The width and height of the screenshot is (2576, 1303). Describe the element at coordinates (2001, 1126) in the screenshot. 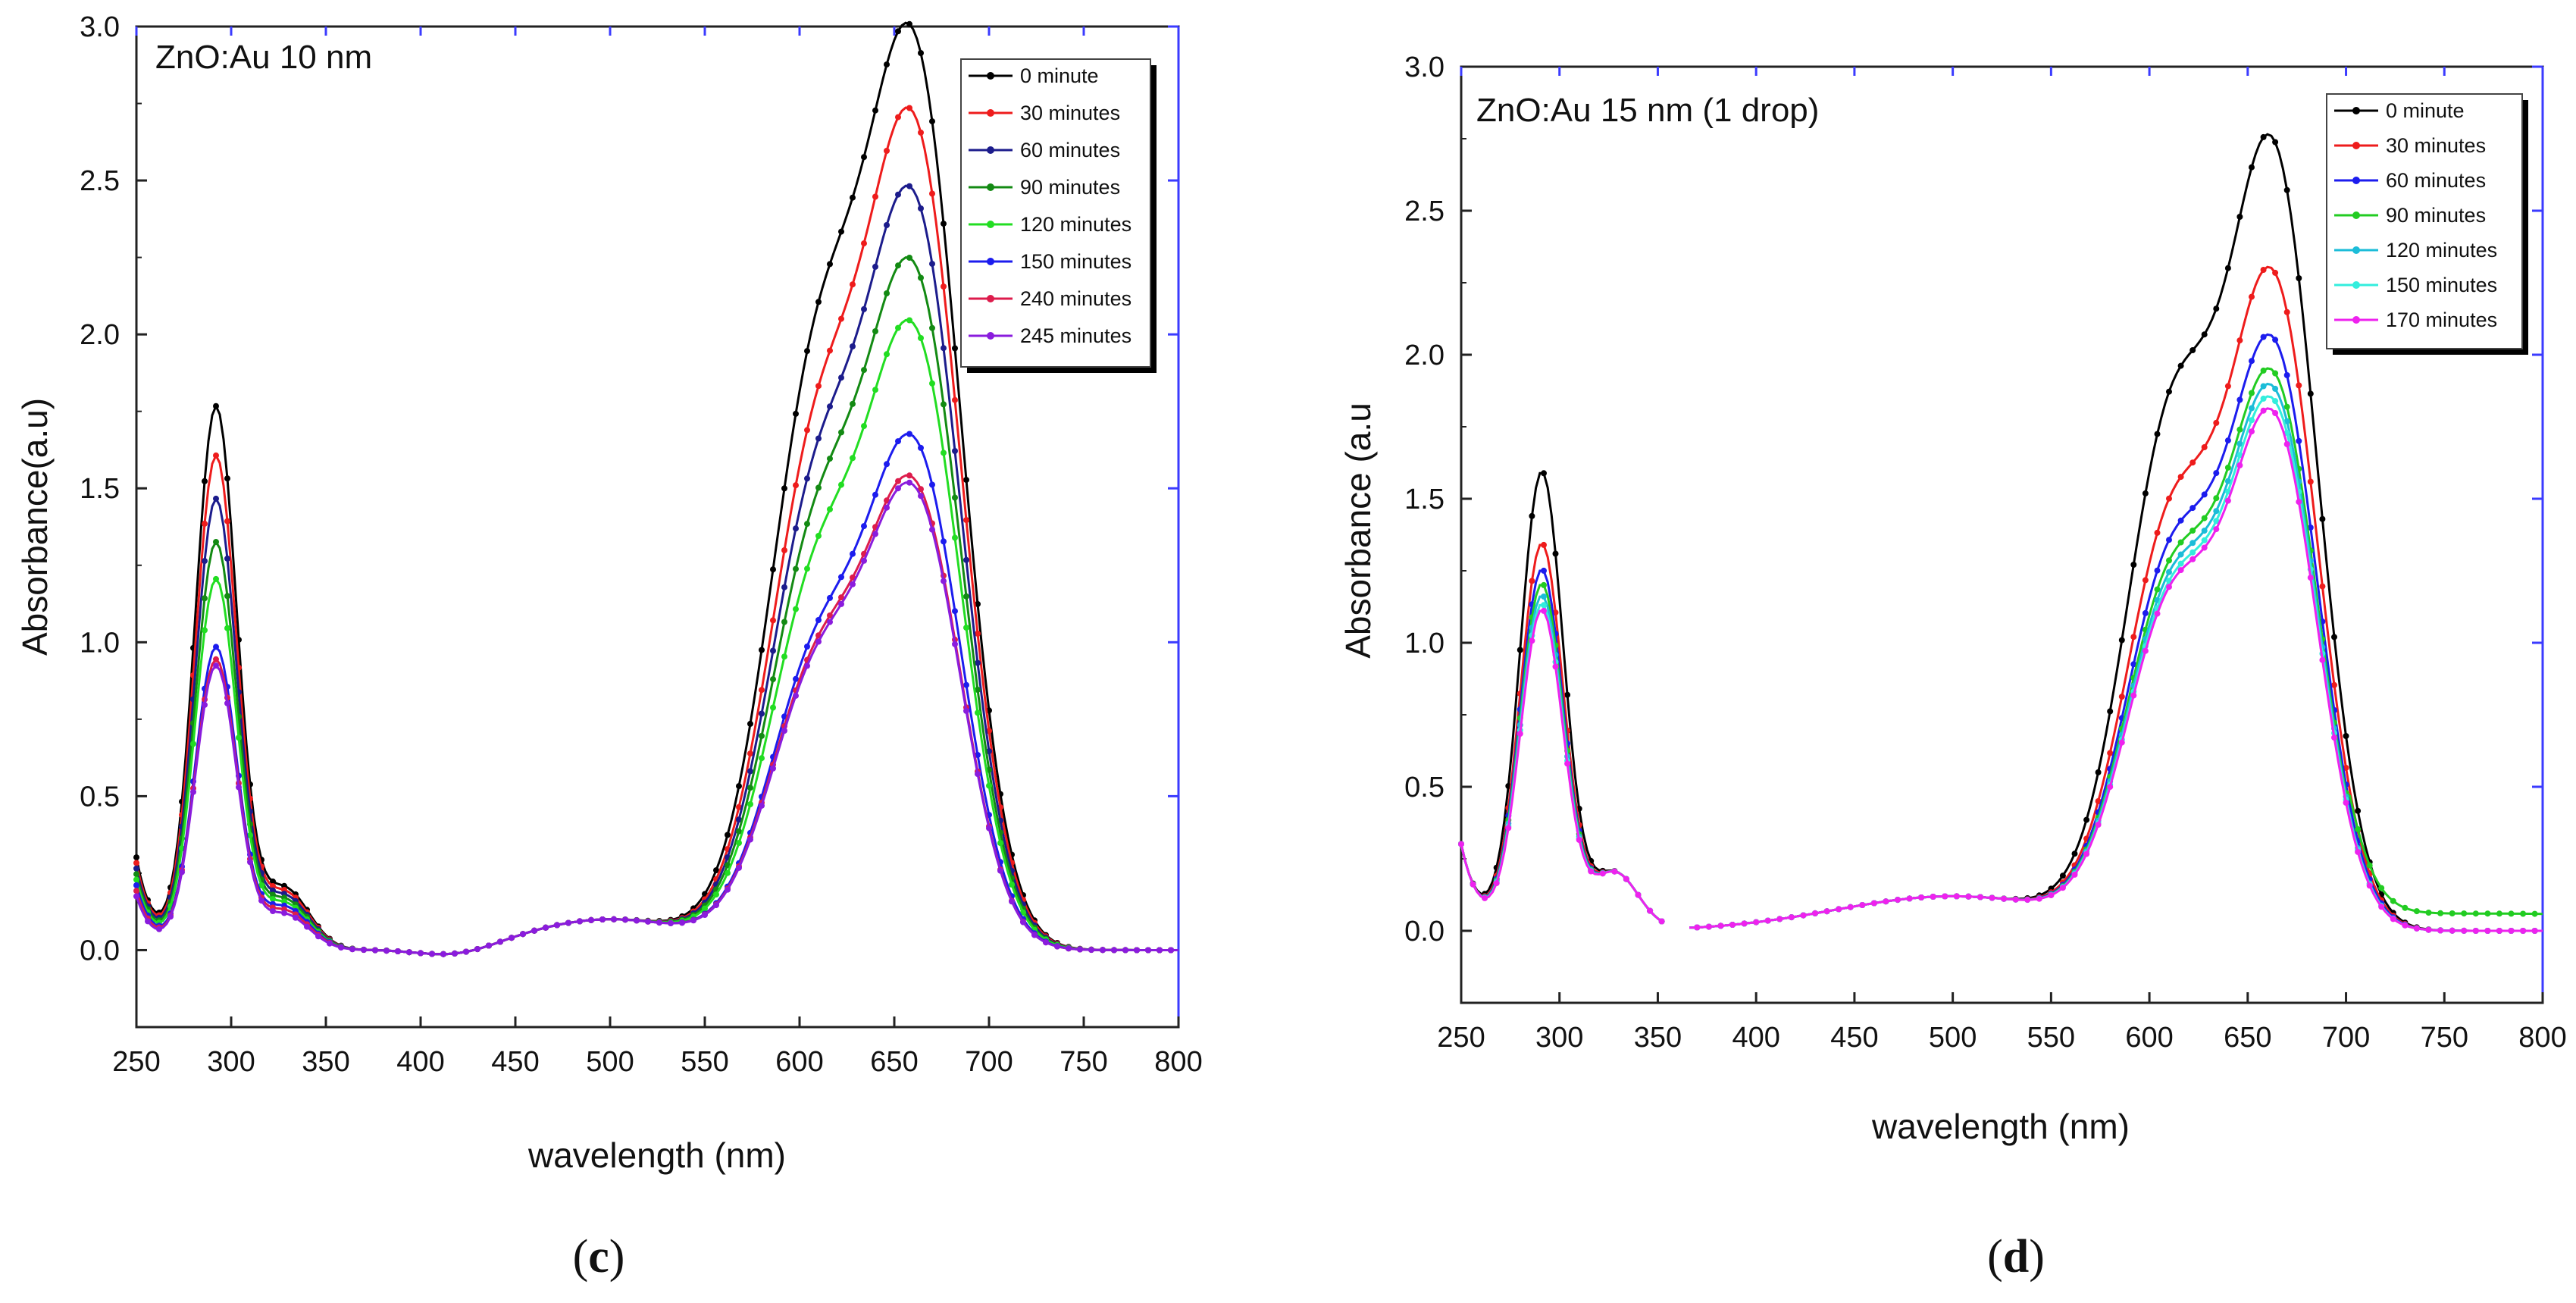

I see `x-axis-label: wavelength (nm)` at that location.